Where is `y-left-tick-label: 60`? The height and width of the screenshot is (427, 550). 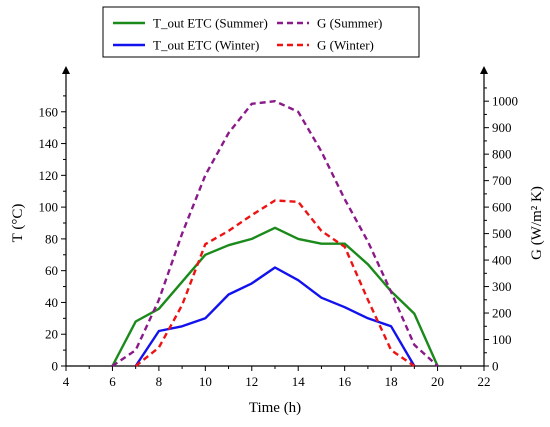 y-left-tick-label: 60 is located at coordinates (51, 270).